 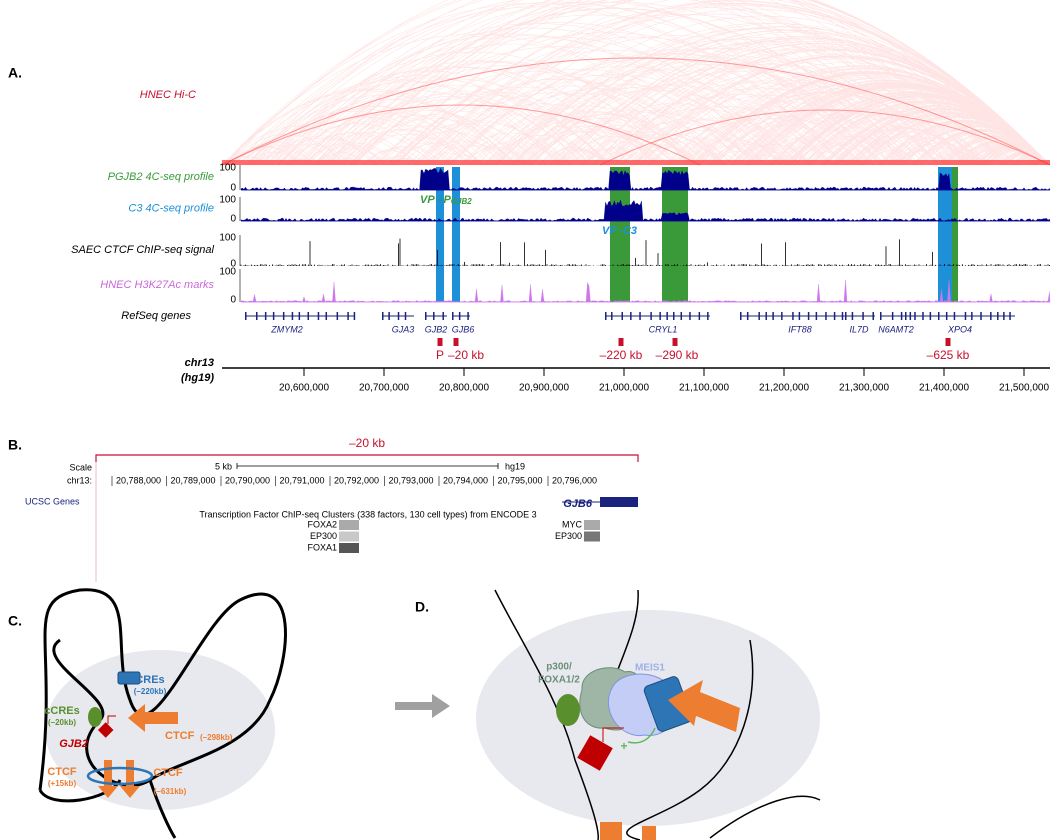 I want to click on vp-sub: GJB2, so click(x=461, y=201).